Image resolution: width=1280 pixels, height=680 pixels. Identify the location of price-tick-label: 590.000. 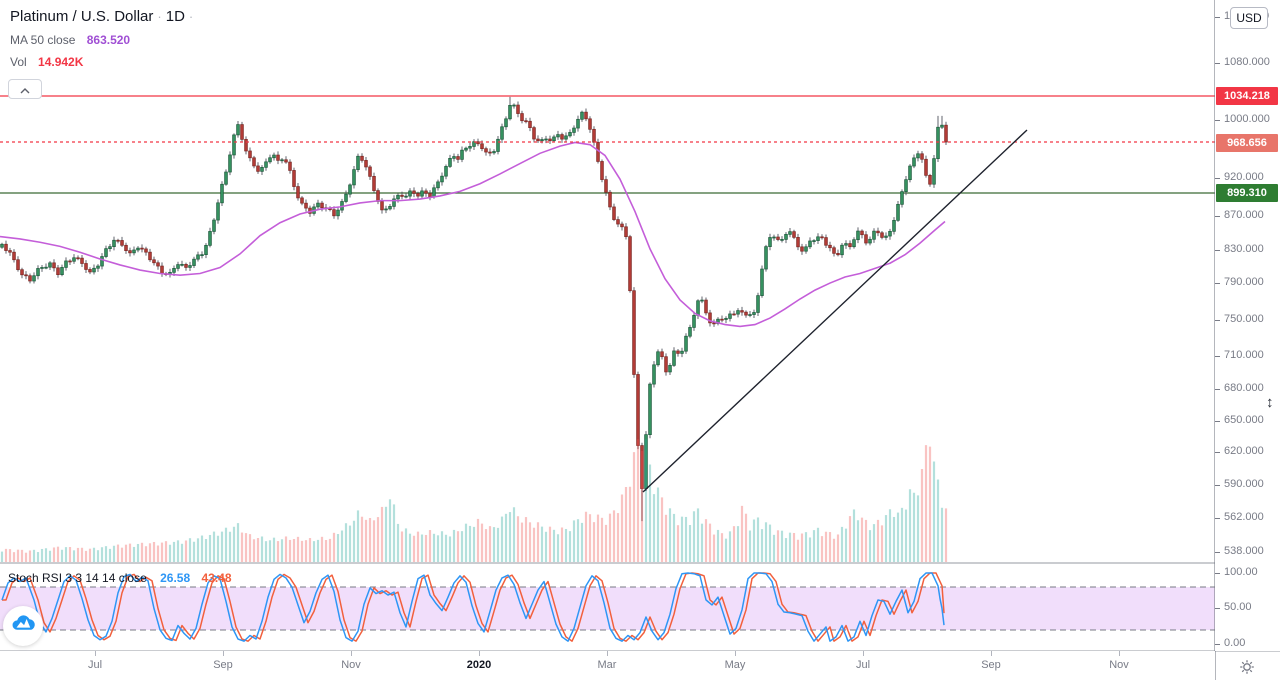
(1244, 484).